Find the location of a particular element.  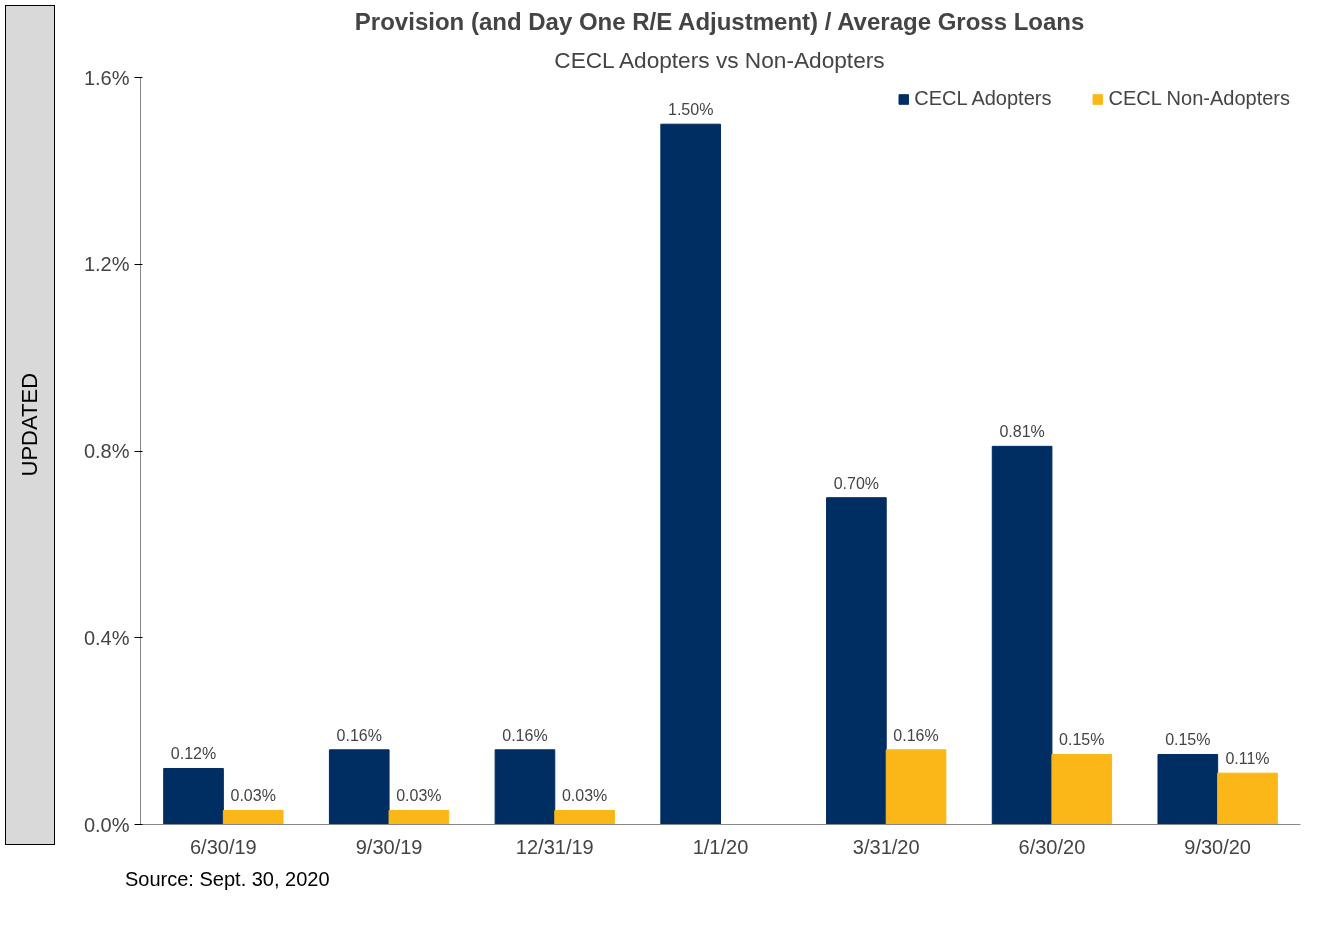

legend-label: CECL Adopters is located at coordinates (983, 98).